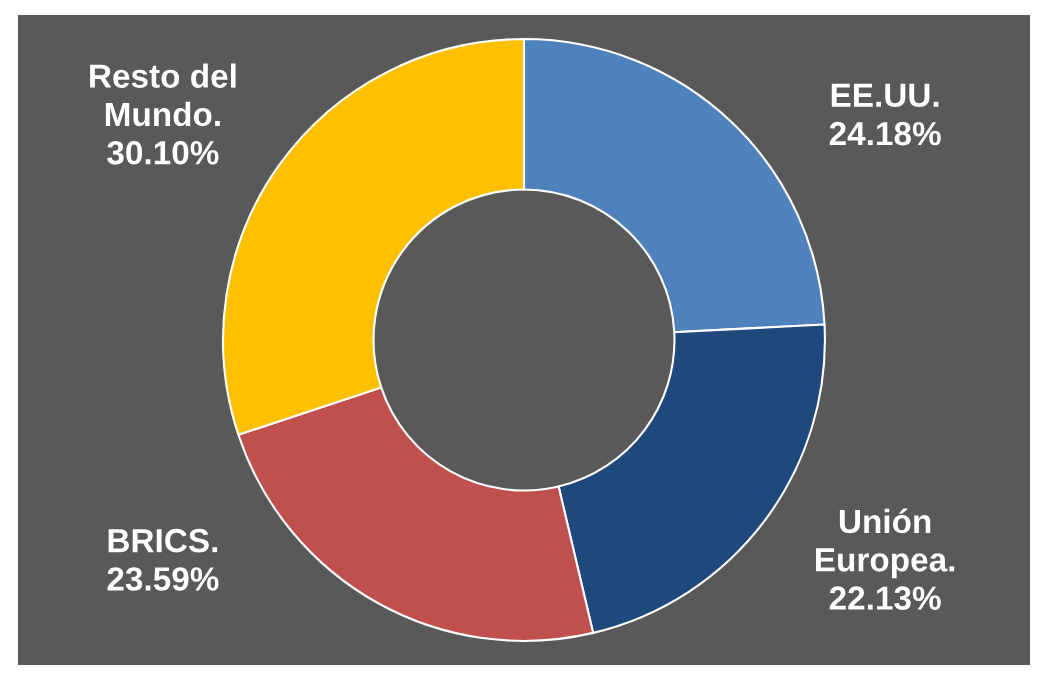  What do you see at coordinates (163, 95) in the screenshot?
I see `slice-label: Resto del Mundo.` at bounding box center [163, 95].